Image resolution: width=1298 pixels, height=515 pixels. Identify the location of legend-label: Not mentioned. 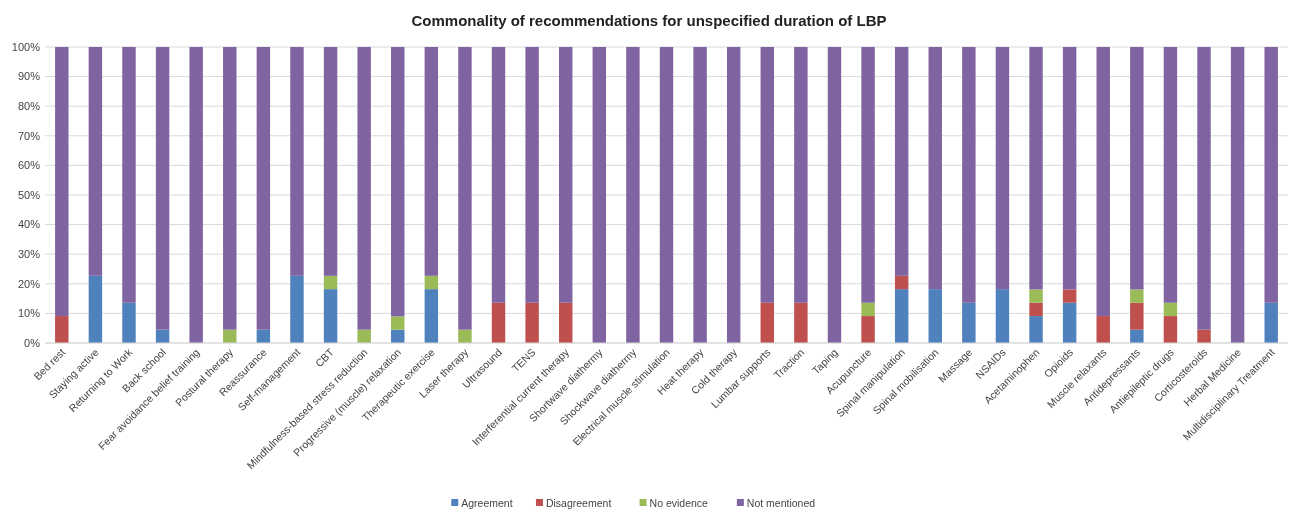
(781, 503).